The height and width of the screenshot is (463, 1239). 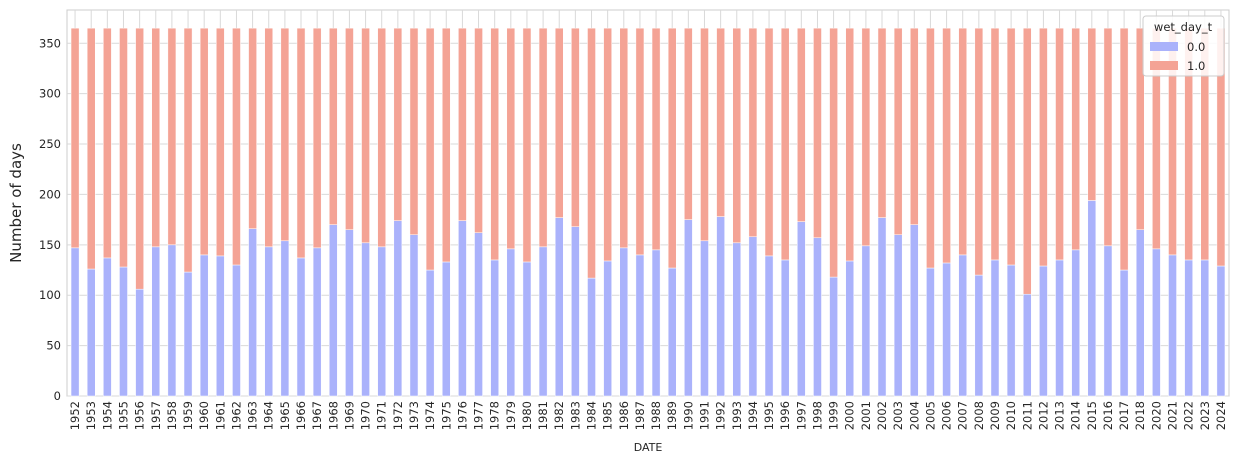 I want to click on x-axis-label: DATE, so click(x=648, y=447).